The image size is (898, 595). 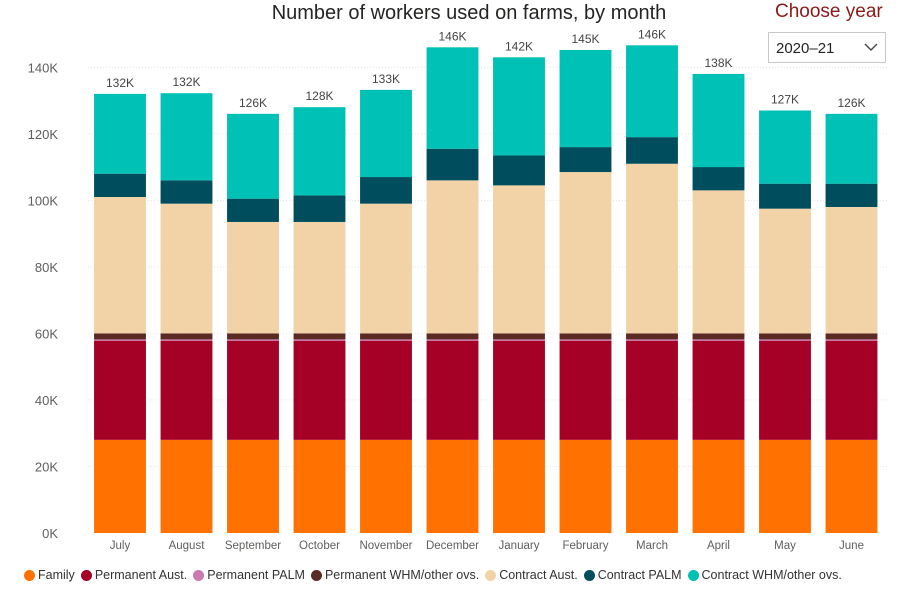 What do you see at coordinates (319, 340) in the screenshot?
I see `bar-segment-permanent-palm-october` at bounding box center [319, 340].